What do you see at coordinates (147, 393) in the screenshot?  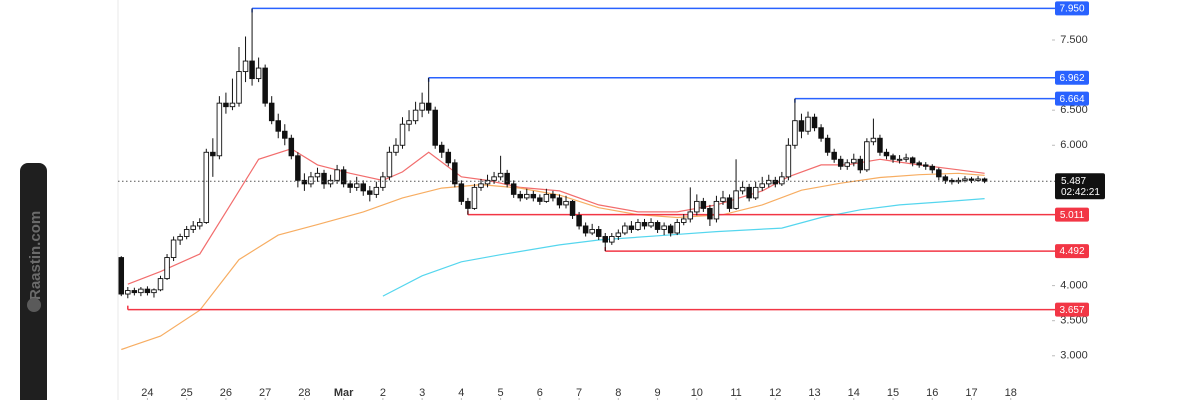 I see `x-tick-label: 24` at bounding box center [147, 393].